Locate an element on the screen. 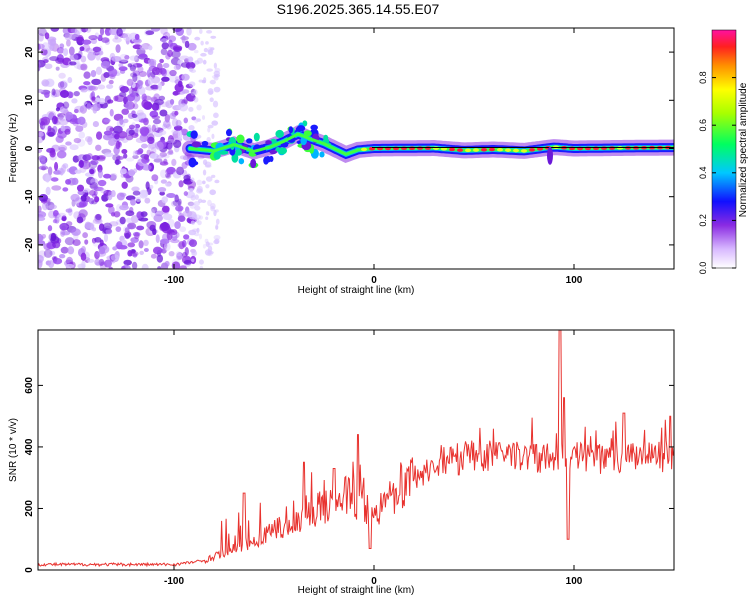 The width and height of the screenshot is (750, 605). colorbar-label: Normalized spectral amplitude is located at coordinates (743, 149).